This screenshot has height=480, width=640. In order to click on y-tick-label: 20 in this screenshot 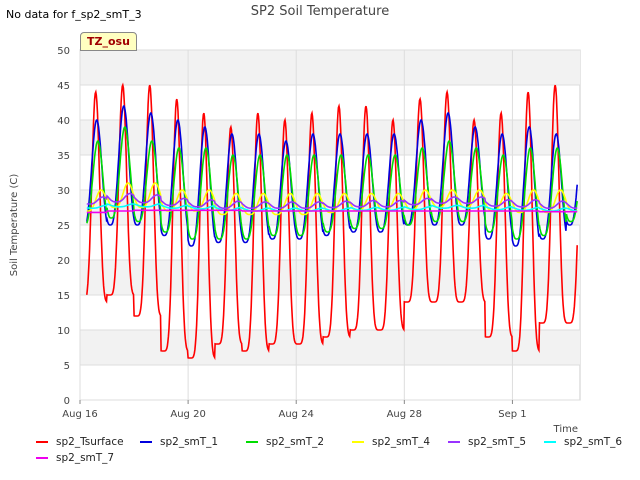, I will do `click(63, 261)`.